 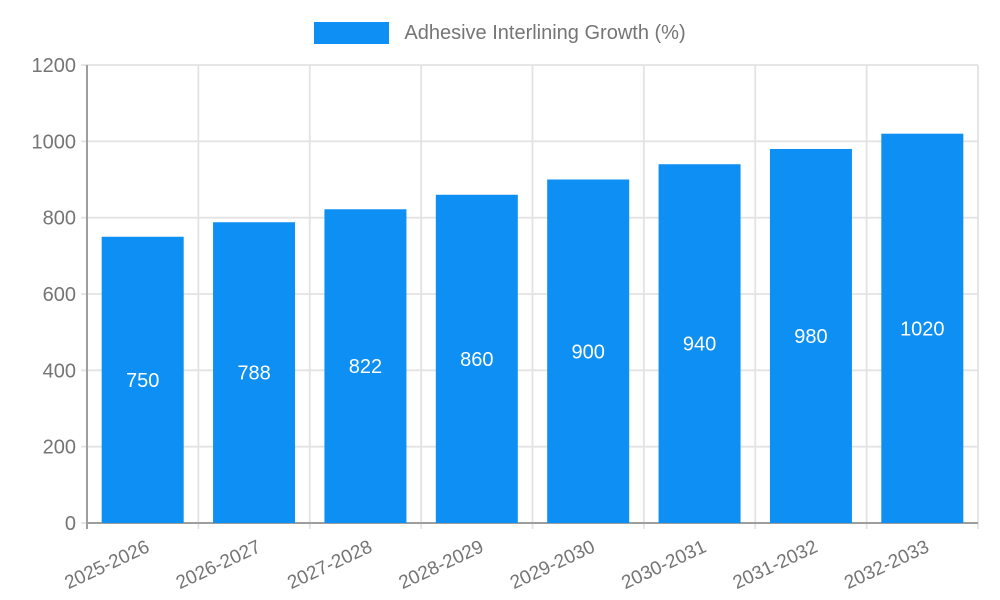 I want to click on y-tick-label: 1000, so click(x=54, y=142).